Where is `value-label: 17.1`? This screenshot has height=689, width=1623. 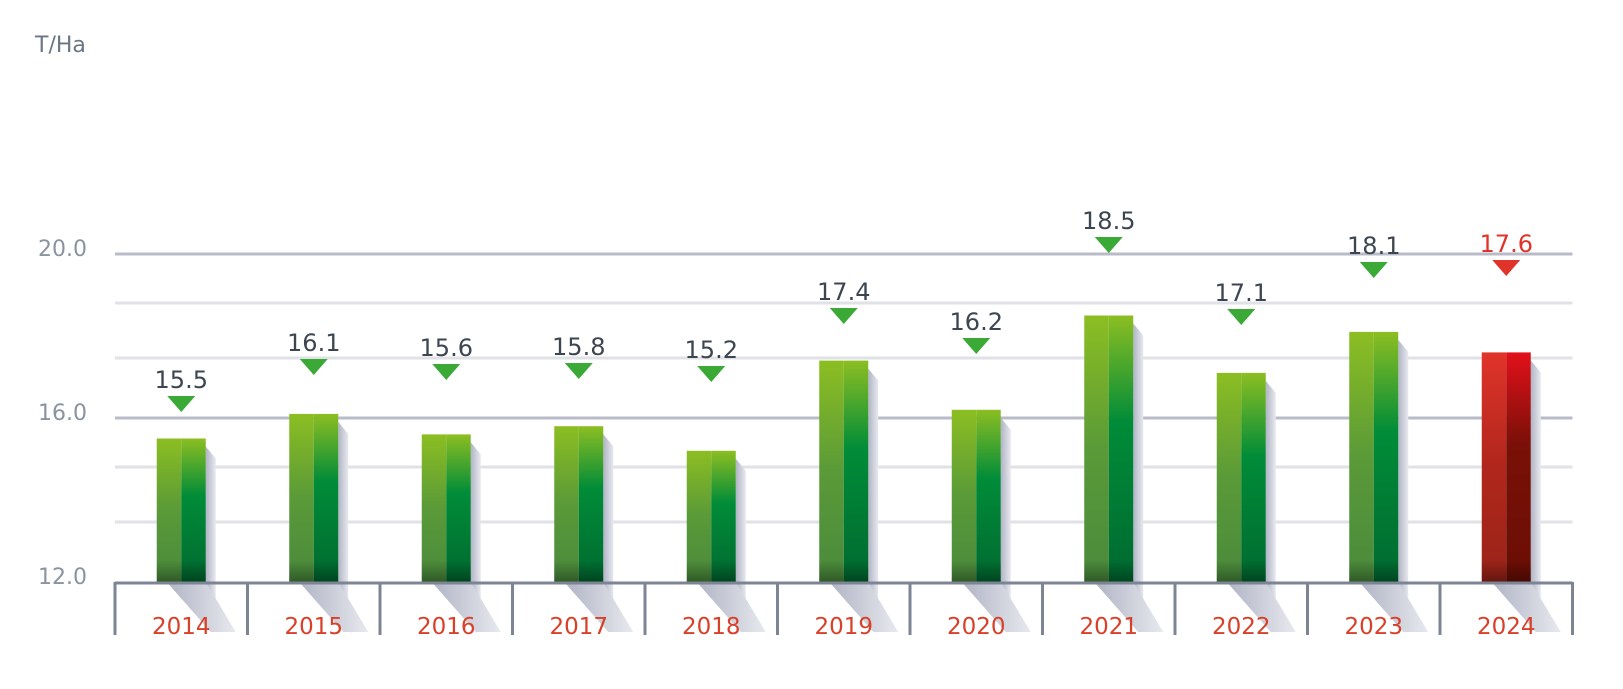 value-label: 17.1 is located at coordinates (1241, 293).